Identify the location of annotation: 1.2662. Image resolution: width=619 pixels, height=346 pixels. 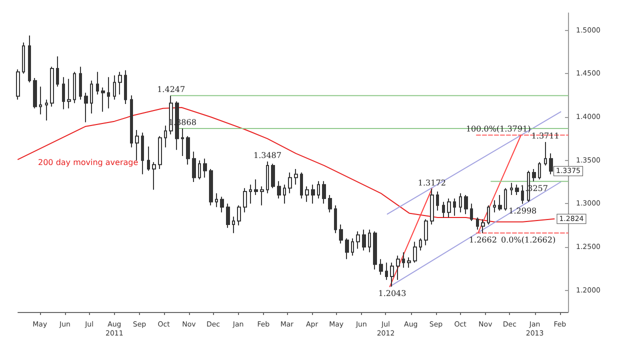
(482, 239).